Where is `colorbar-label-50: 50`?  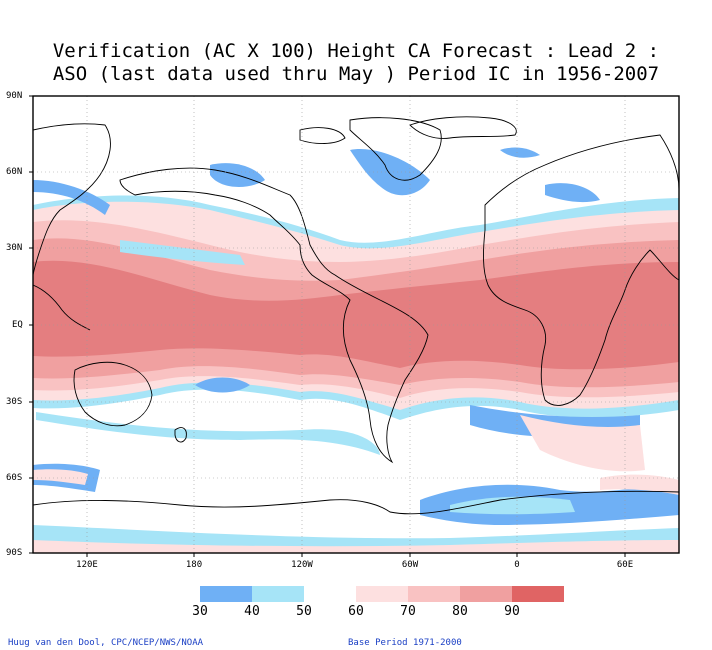
colorbar-label-50: 50 is located at coordinates (304, 611).